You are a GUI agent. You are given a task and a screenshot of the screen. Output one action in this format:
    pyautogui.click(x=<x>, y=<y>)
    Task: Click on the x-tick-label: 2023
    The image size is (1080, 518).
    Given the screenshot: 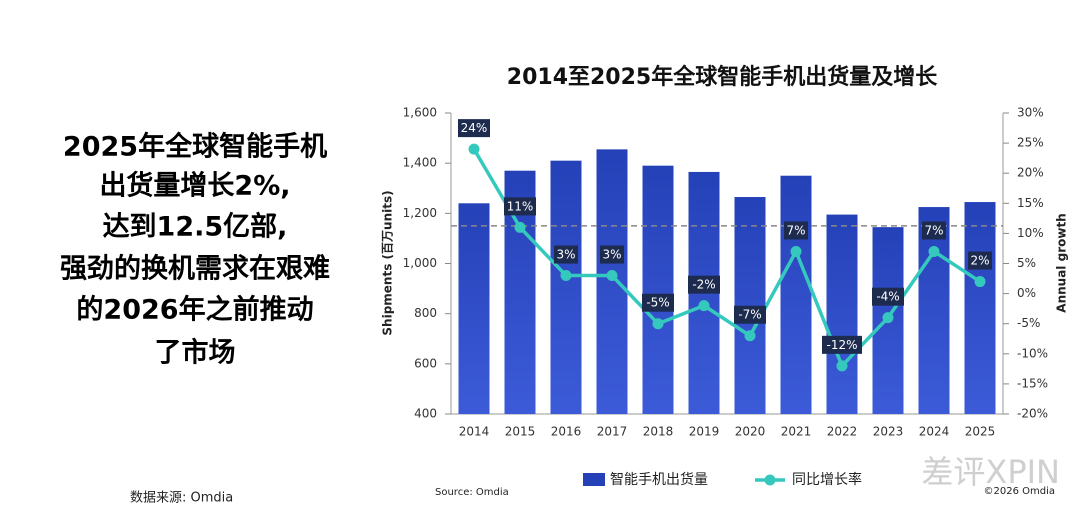 What is the action you would take?
    pyautogui.click(x=888, y=432)
    